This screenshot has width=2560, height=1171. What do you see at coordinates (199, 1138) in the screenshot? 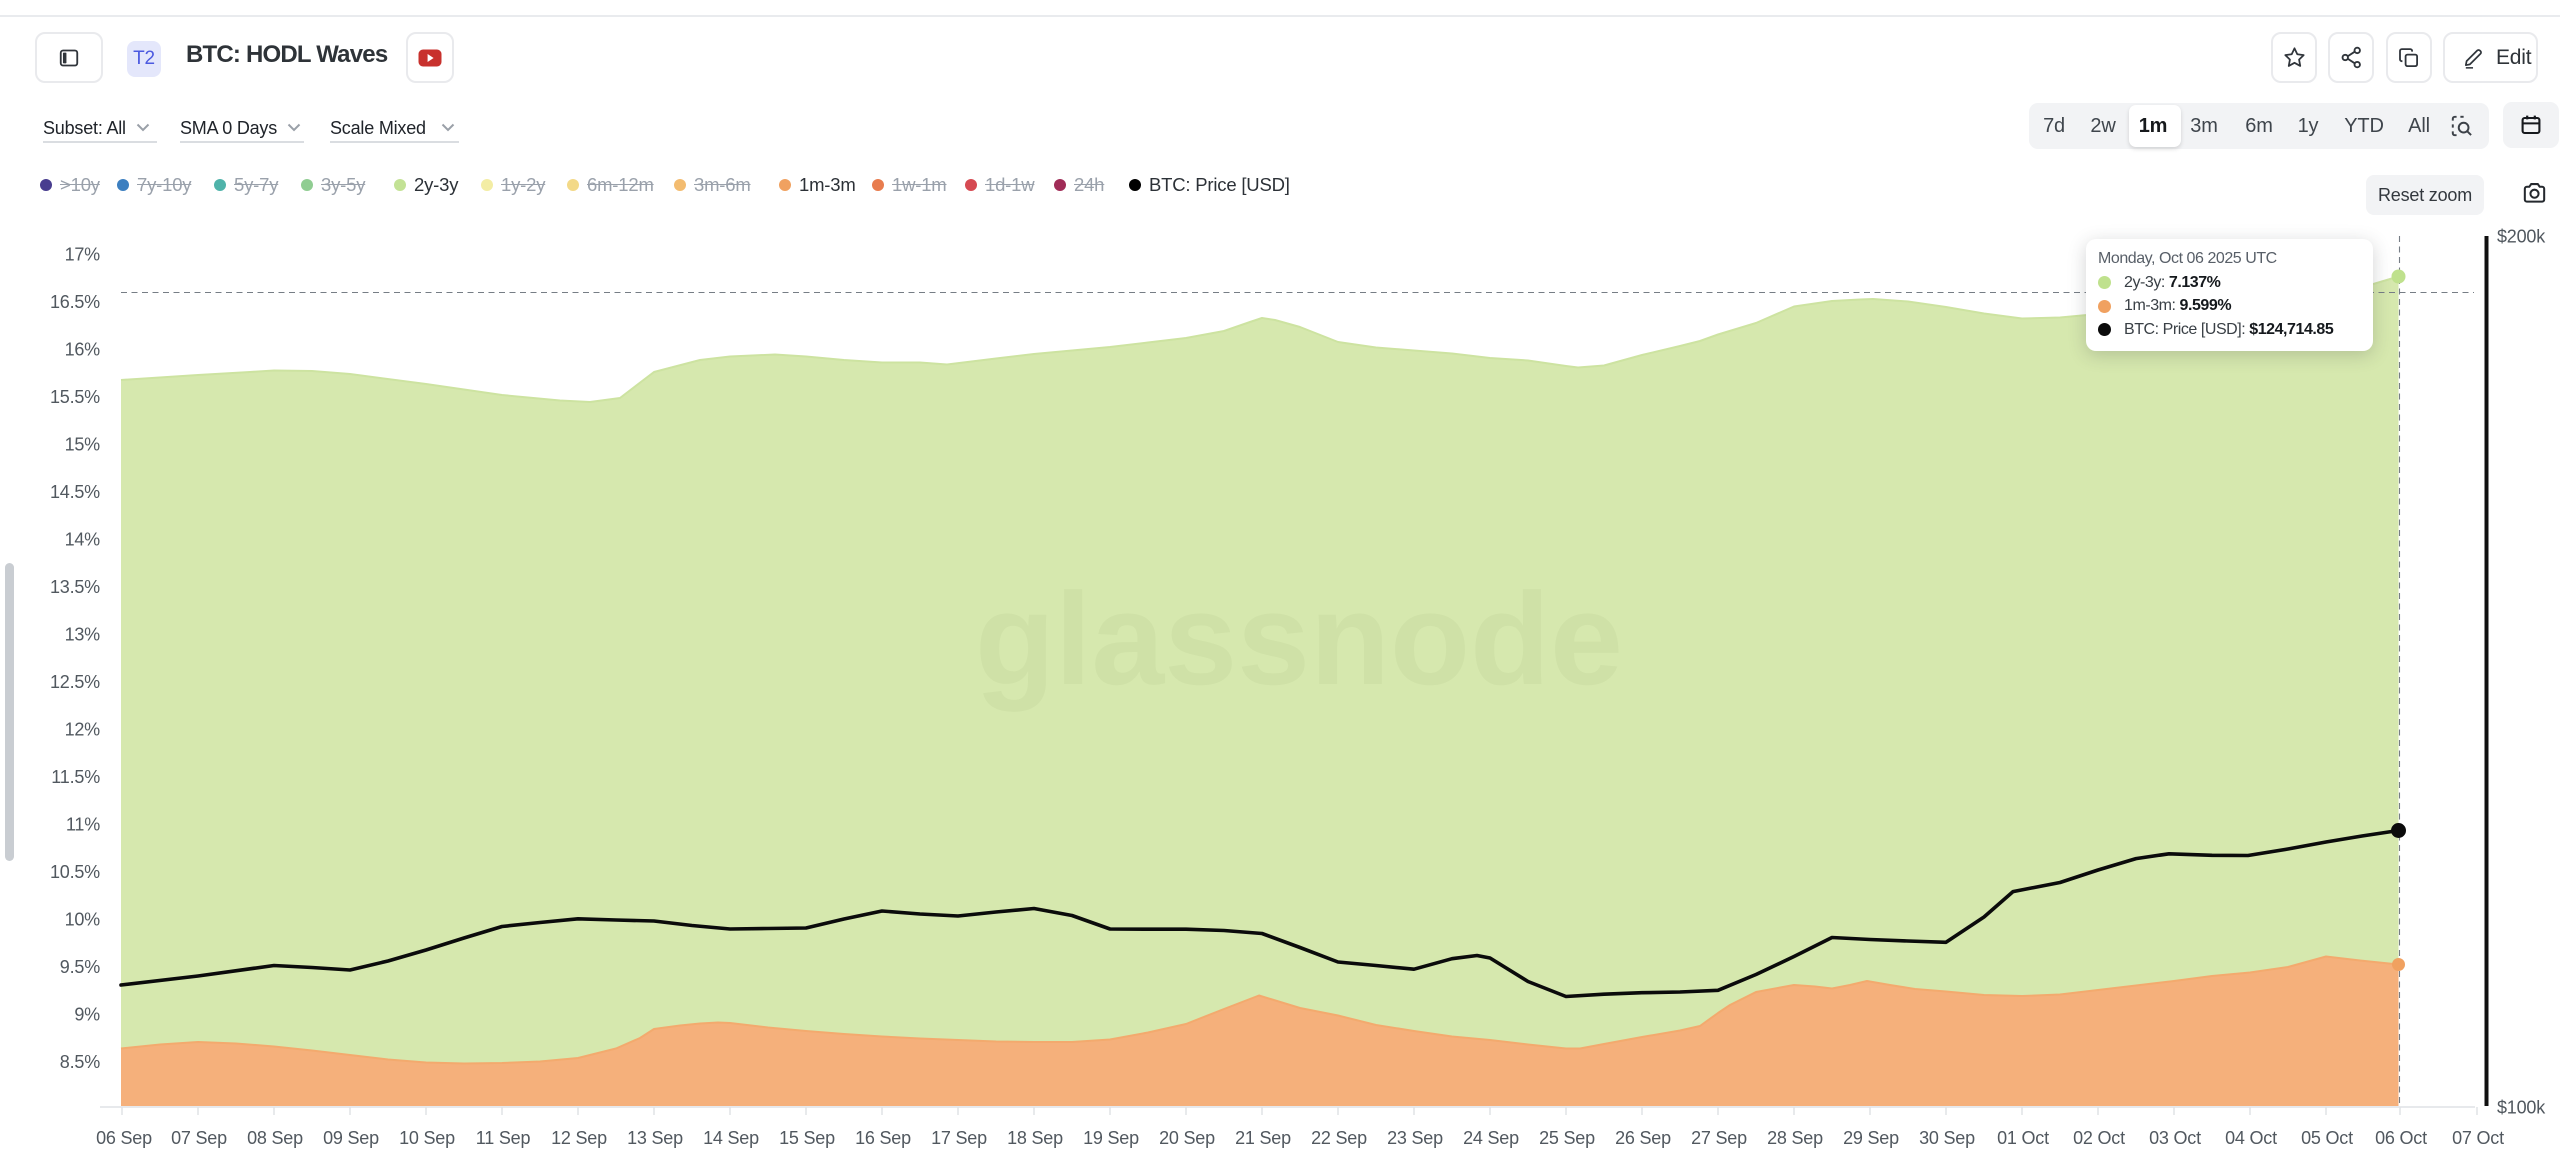
I see `svg-text: 07 Sep` at bounding box center [199, 1138].